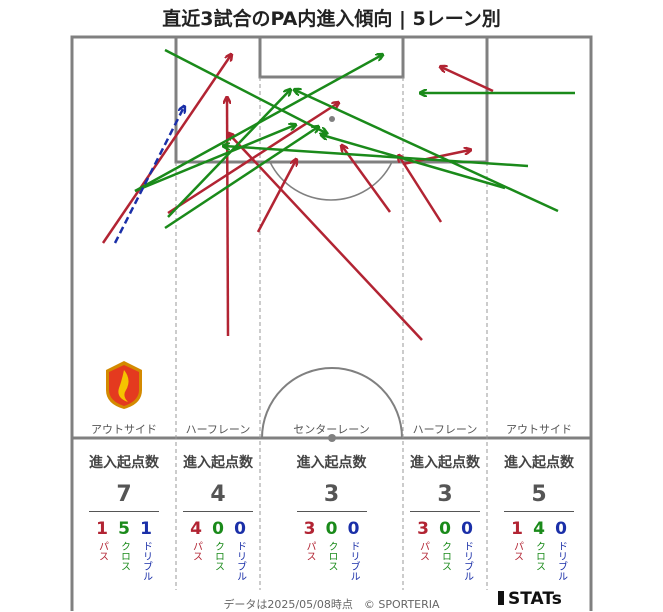 This screenshot has width=663, height=612. I want to click on stats-brand-logo: STATs, so click(530, 599).